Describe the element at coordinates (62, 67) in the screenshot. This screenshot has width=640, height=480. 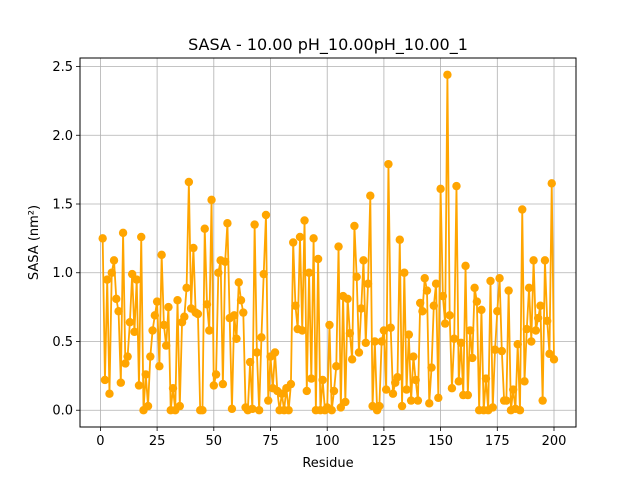
I see `y-tick-label: 2.5` at that location.